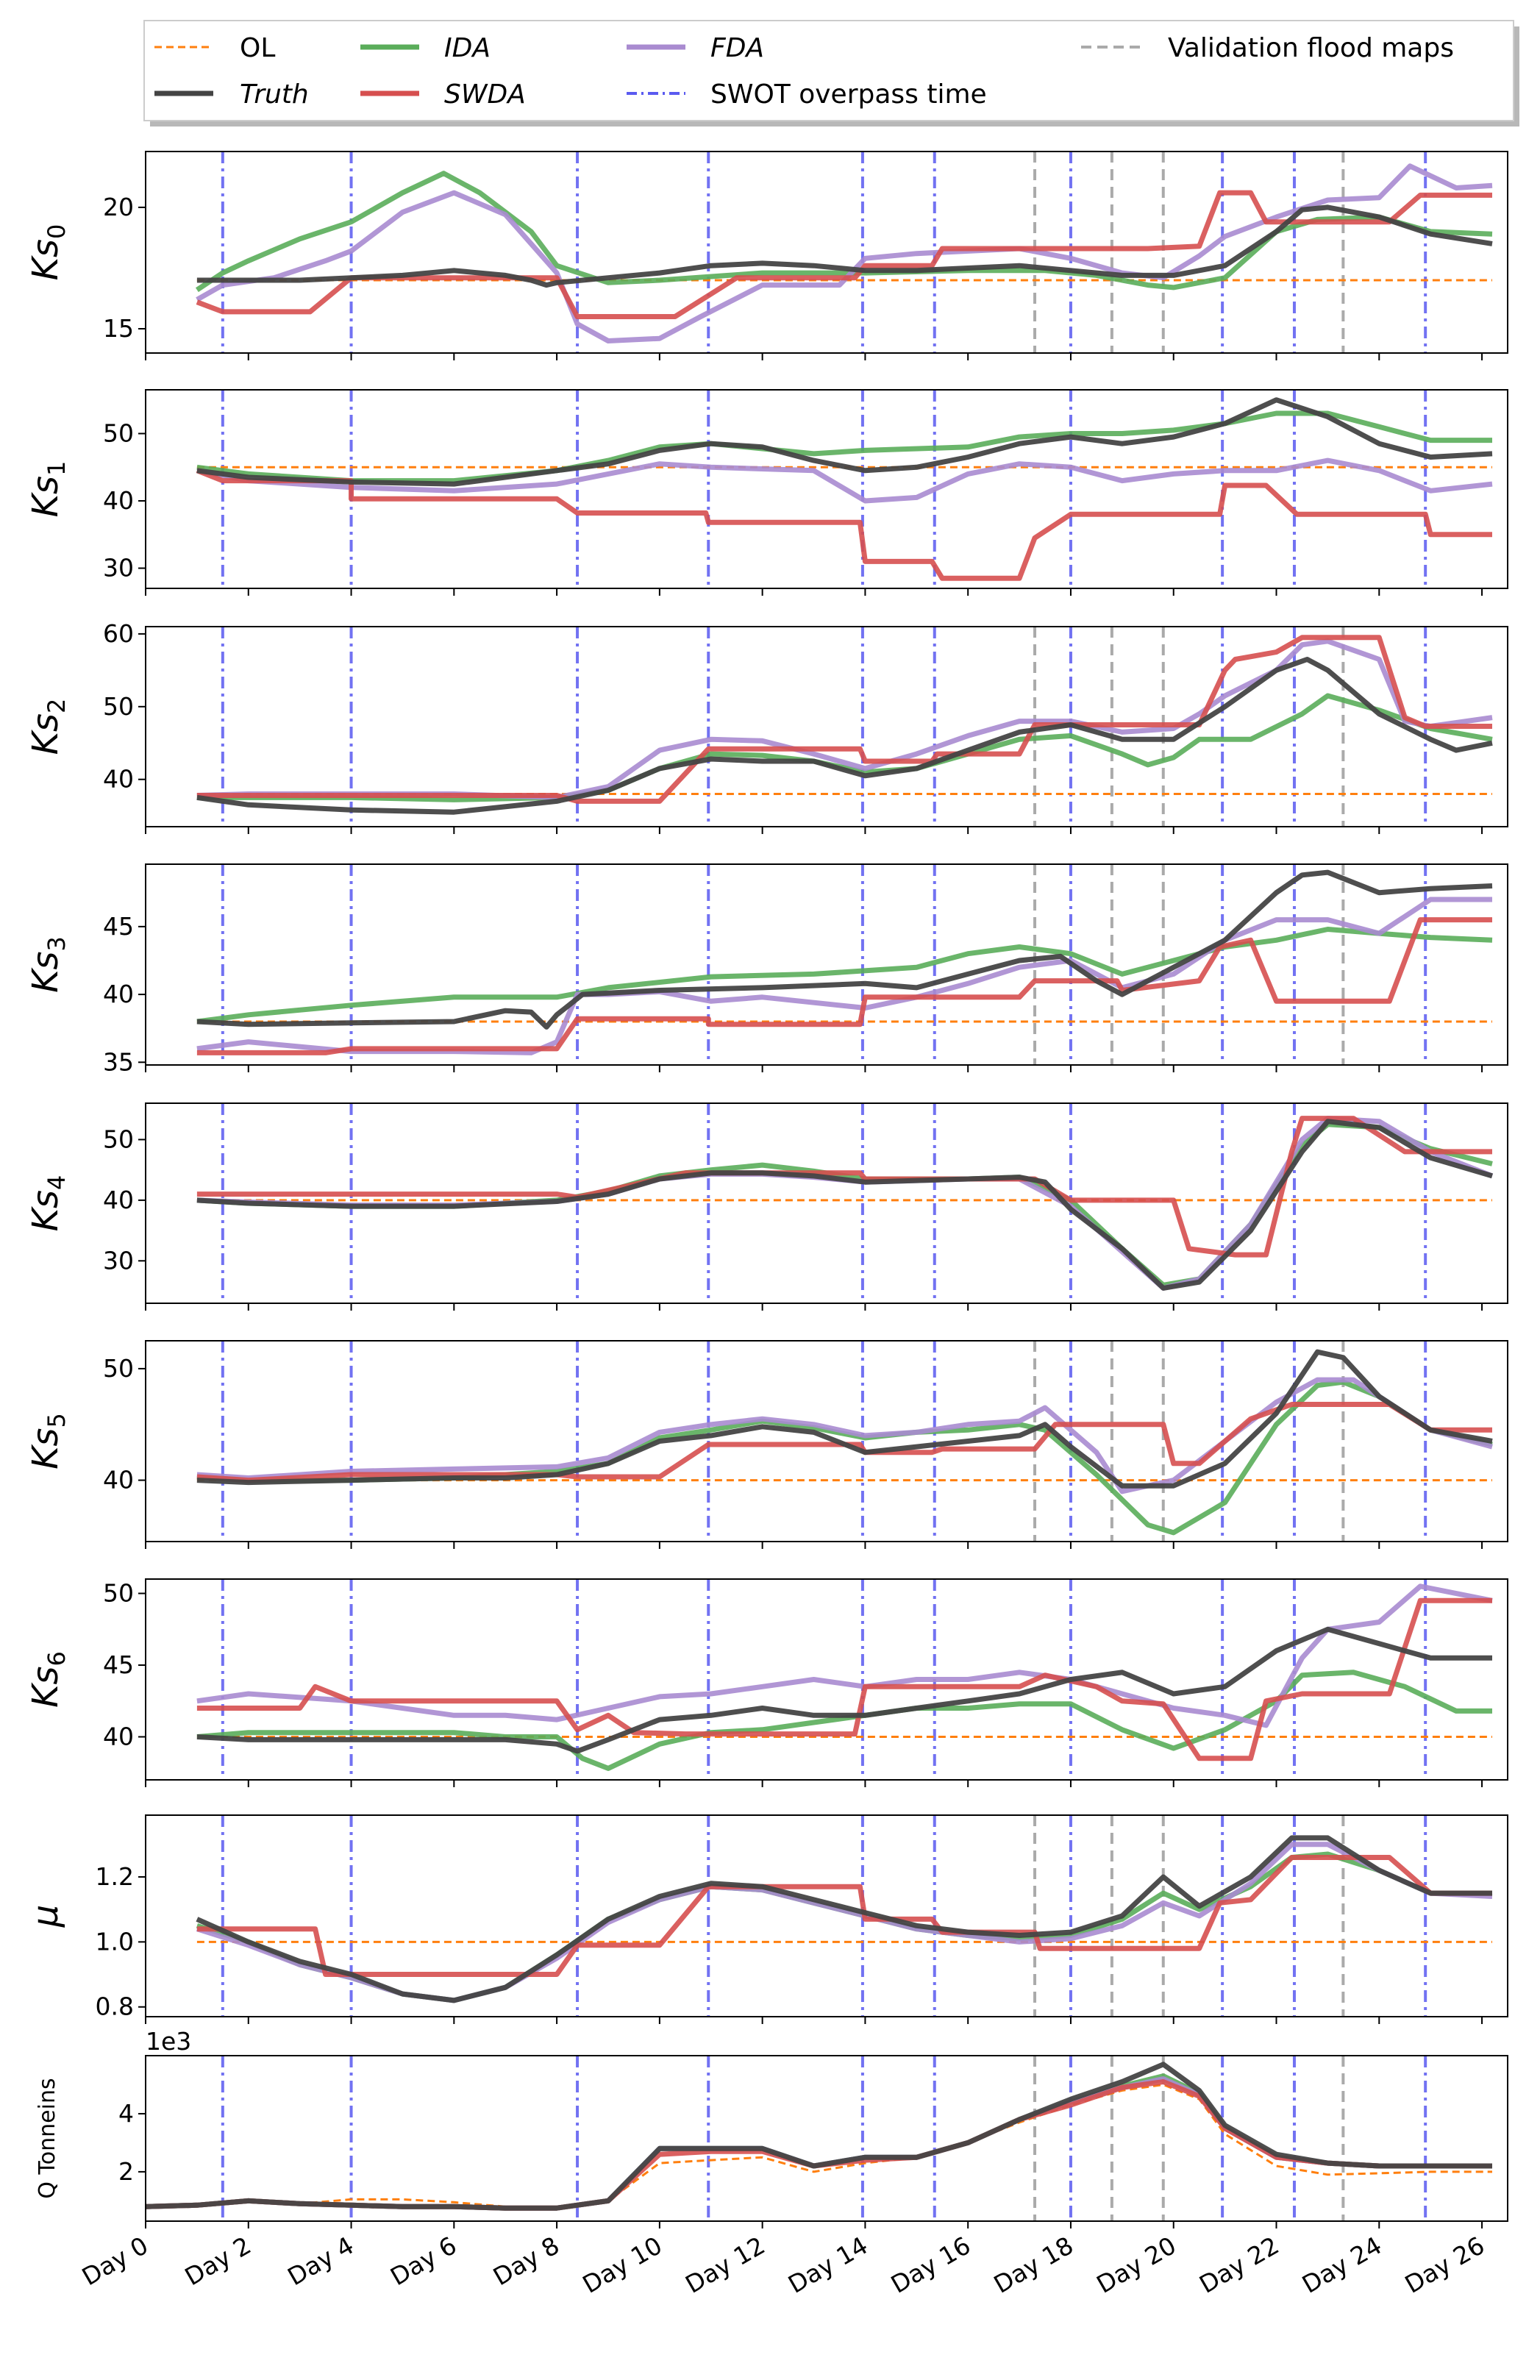 The height and width of the screenshot is (2380, 1540). I want to click on y-tick-label: 60, so click(119, 634).